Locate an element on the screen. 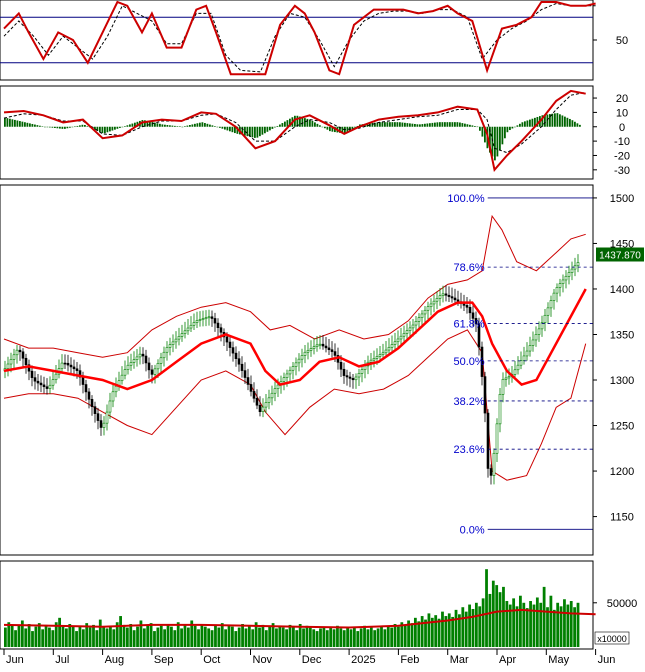 The image size is (645, 672). x-axis-month-label: Apr is located at coordinates (507, 660).